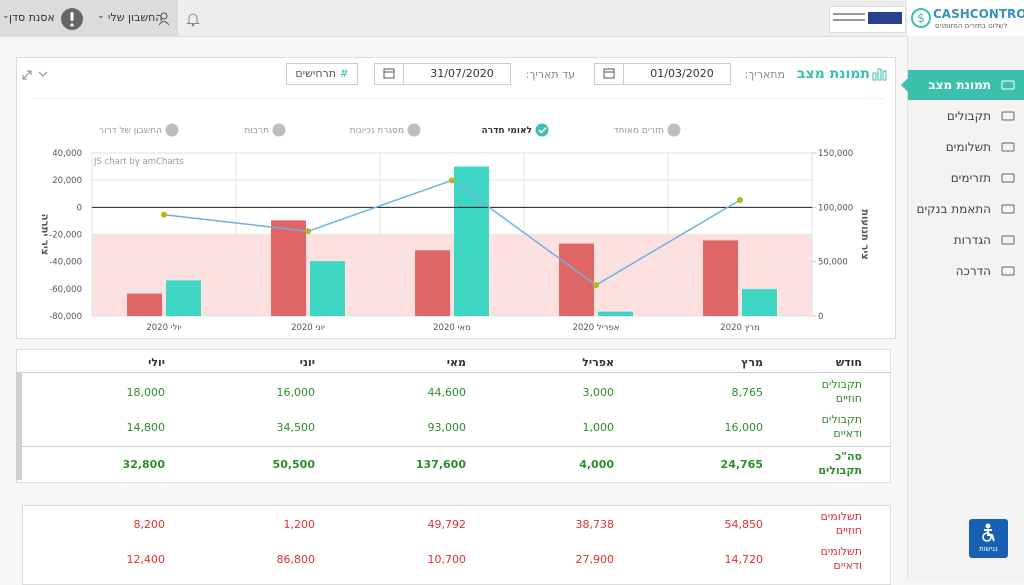  I want to click on account-label: מסגרת נכיונות, so click(377, 131).